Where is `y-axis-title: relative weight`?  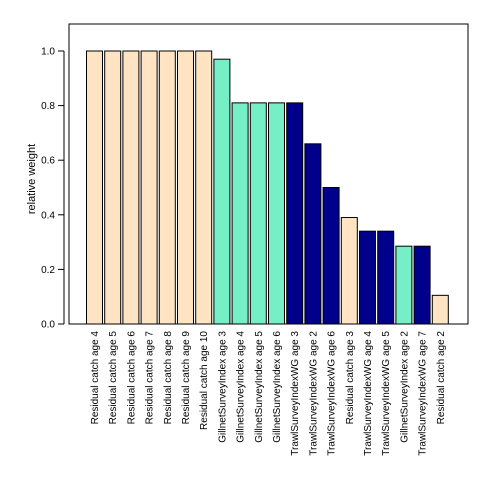
y-axis-title: relative weight is located at coordinates (32, 179).